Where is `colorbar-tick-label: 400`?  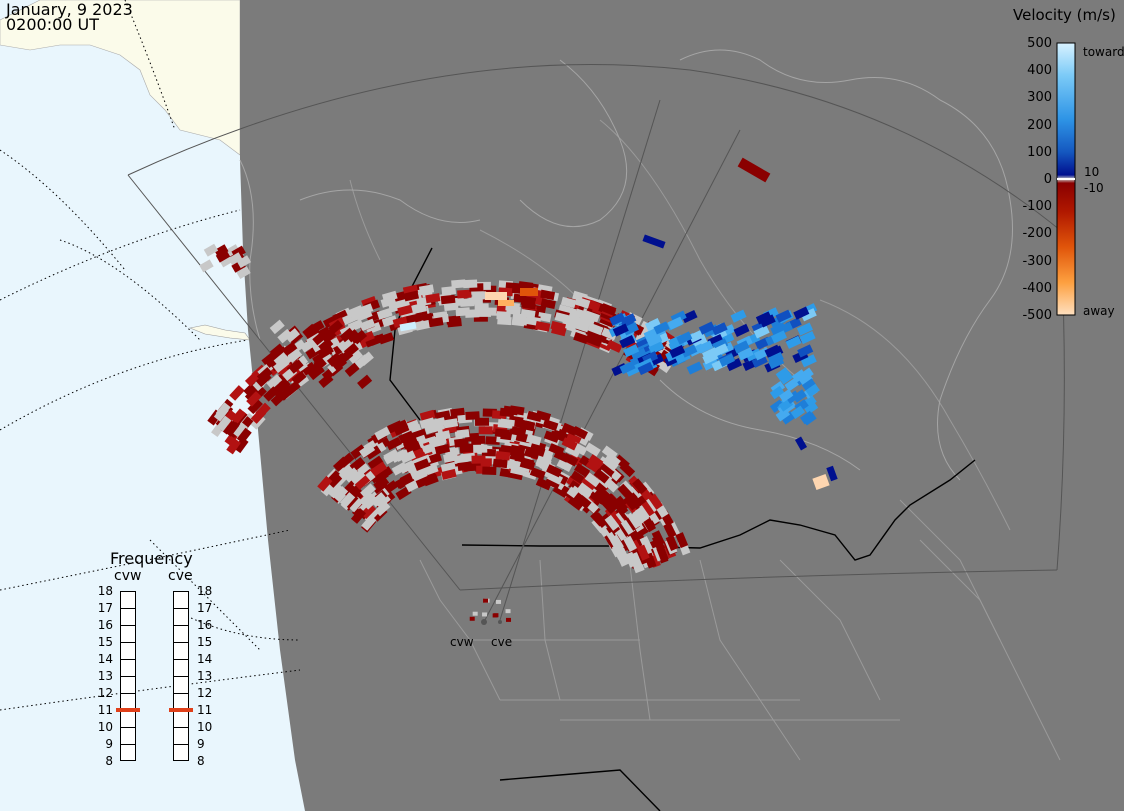 colorbar-tick-label: 400 is located at coordinates (1039, 71).